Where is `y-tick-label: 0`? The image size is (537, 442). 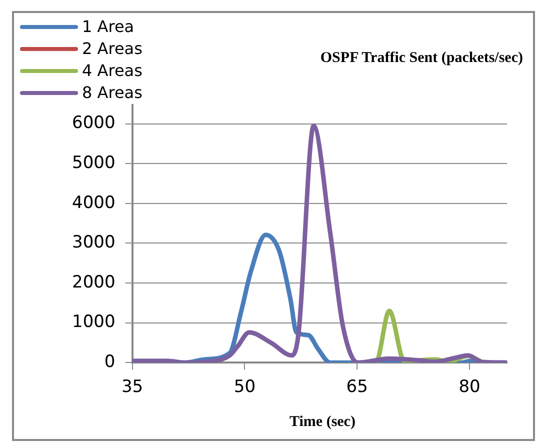 y-tick-label: 0 is located at coordinates (110, 362).